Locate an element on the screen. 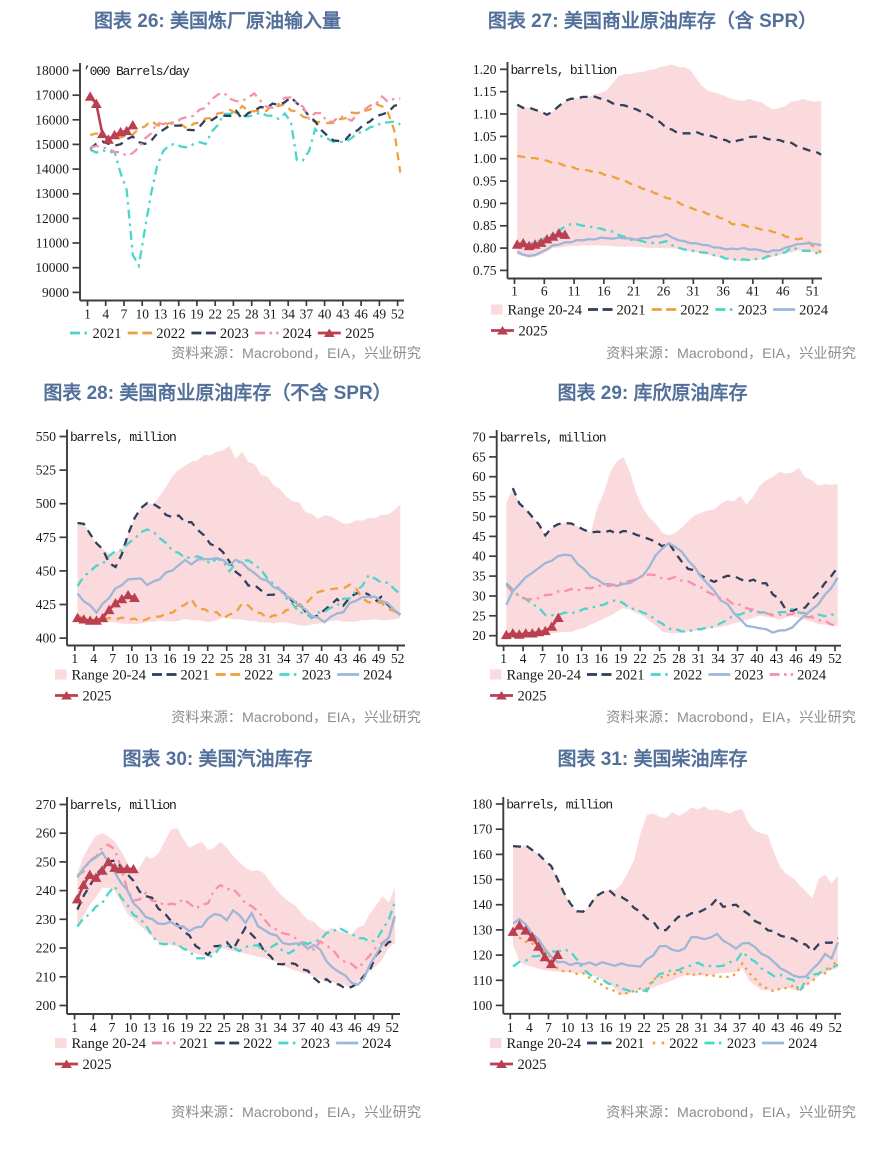  svg-text: 1.15 is located at coordinates (485, 91).